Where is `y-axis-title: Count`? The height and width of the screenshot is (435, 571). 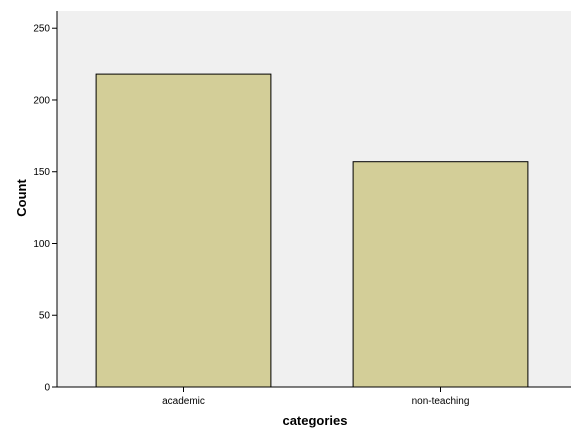 y-axis-title: Count is located at coordinates (21, 198).